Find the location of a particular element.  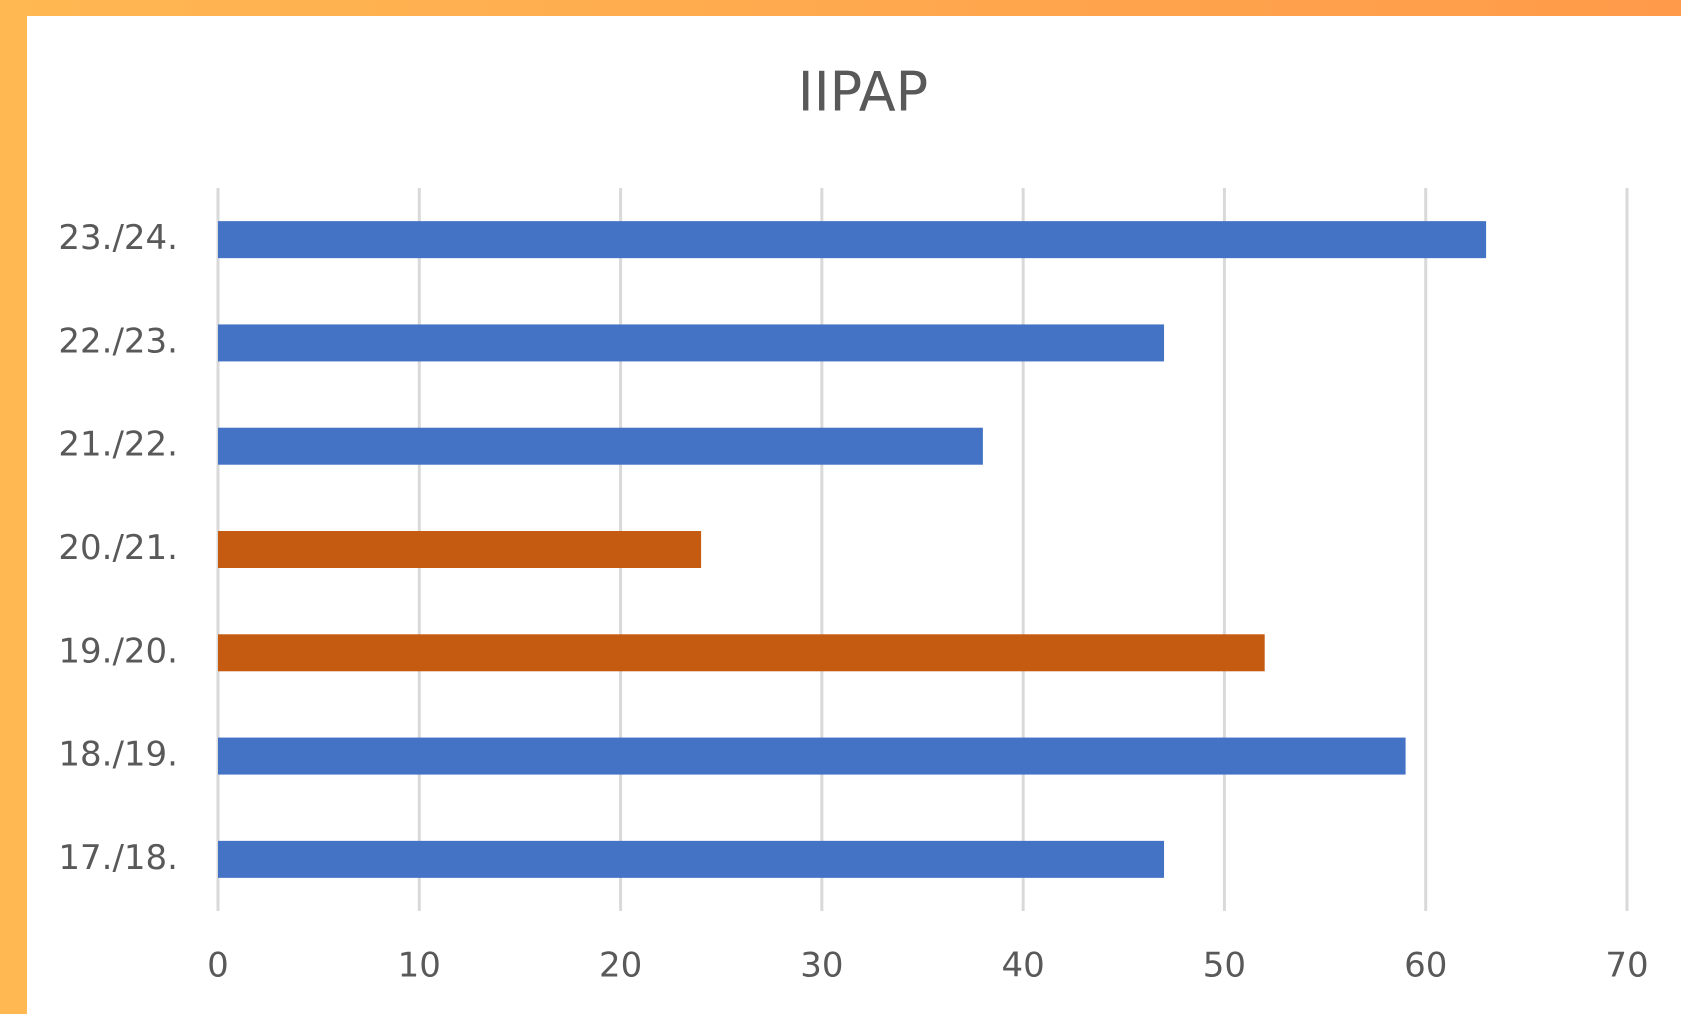

x-tick-label: 0 is located at coordinates (218, 966).